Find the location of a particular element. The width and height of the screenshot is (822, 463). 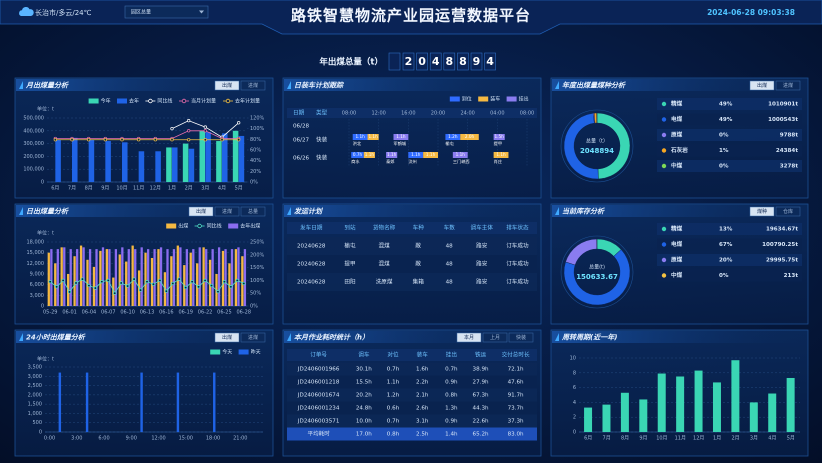

y-tick-label: 2,000 is located at coordinates (35, 395).